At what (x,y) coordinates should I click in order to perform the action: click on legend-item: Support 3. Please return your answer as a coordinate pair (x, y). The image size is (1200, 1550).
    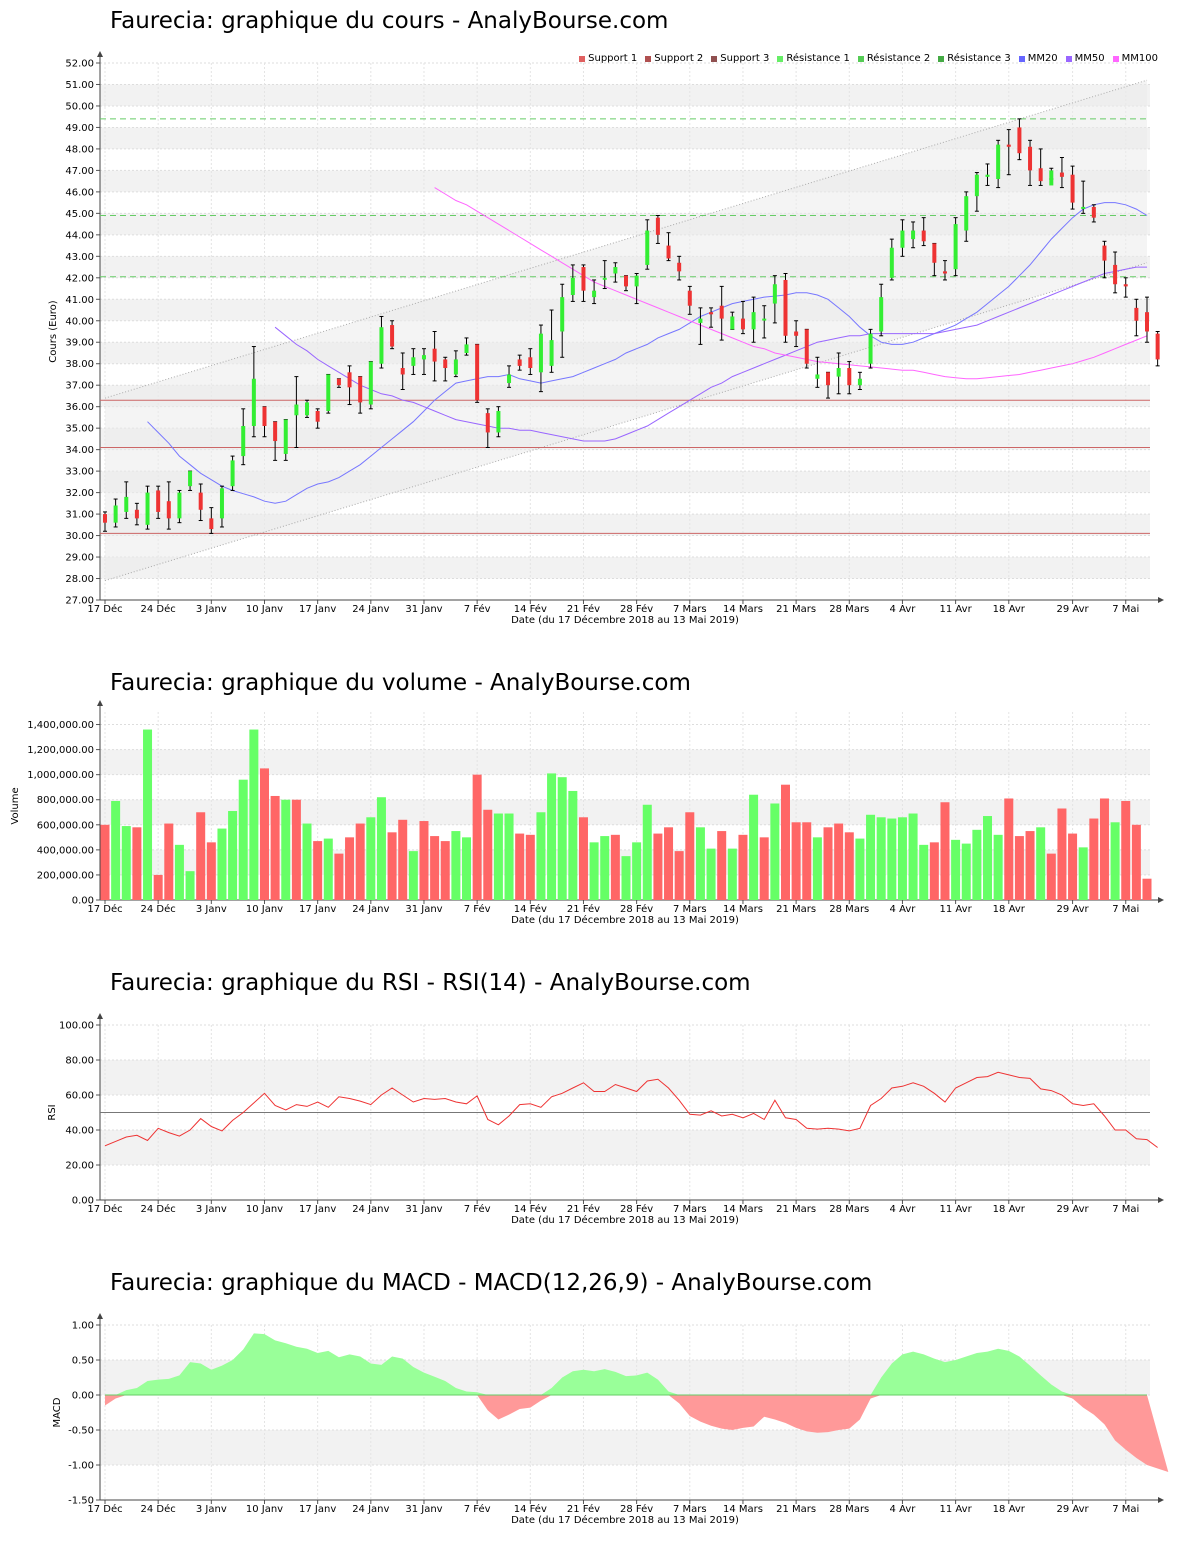
    Looking at the image, I should click on (740, 58).